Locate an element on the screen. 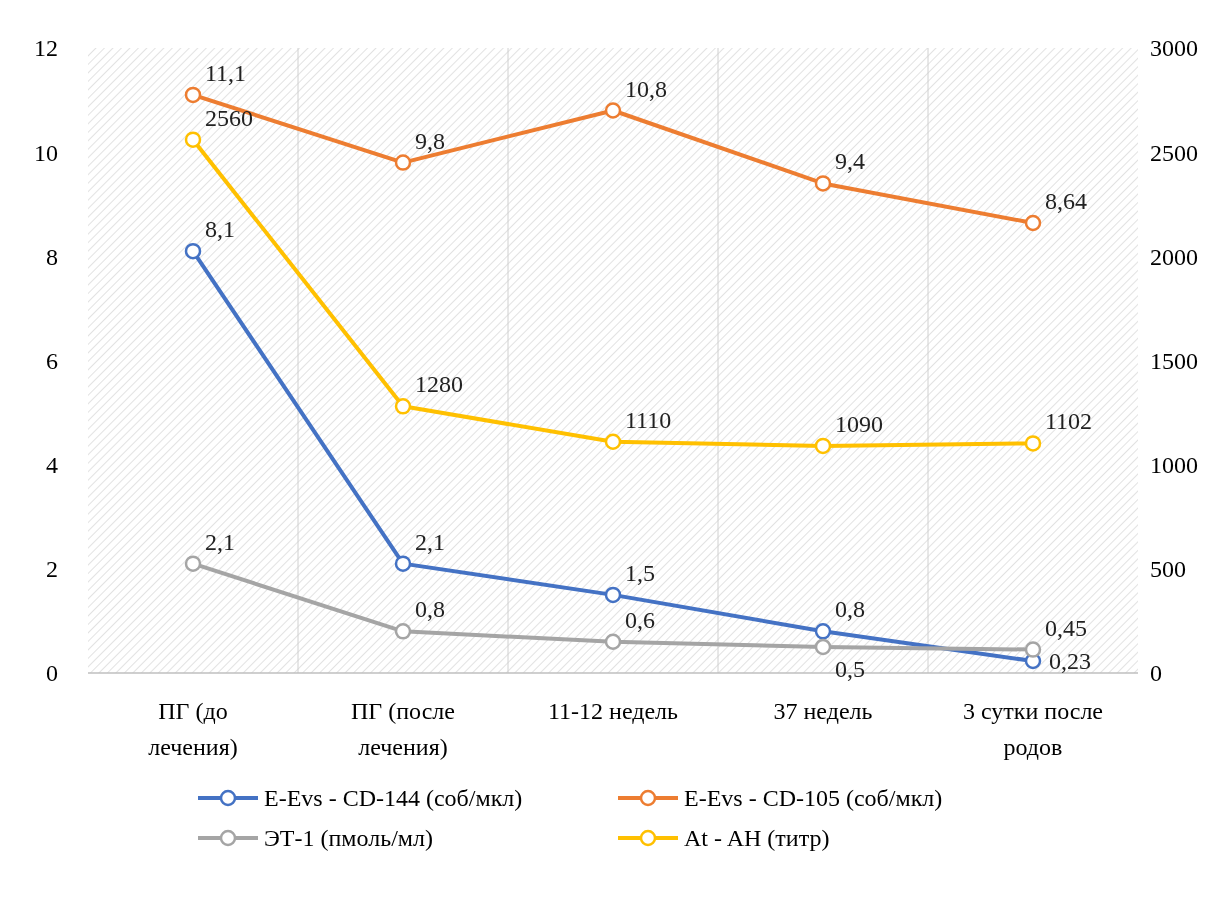 This screenshot has height=897, width=1229. y-tick-label: 6 is located at coordinates (52, 360).